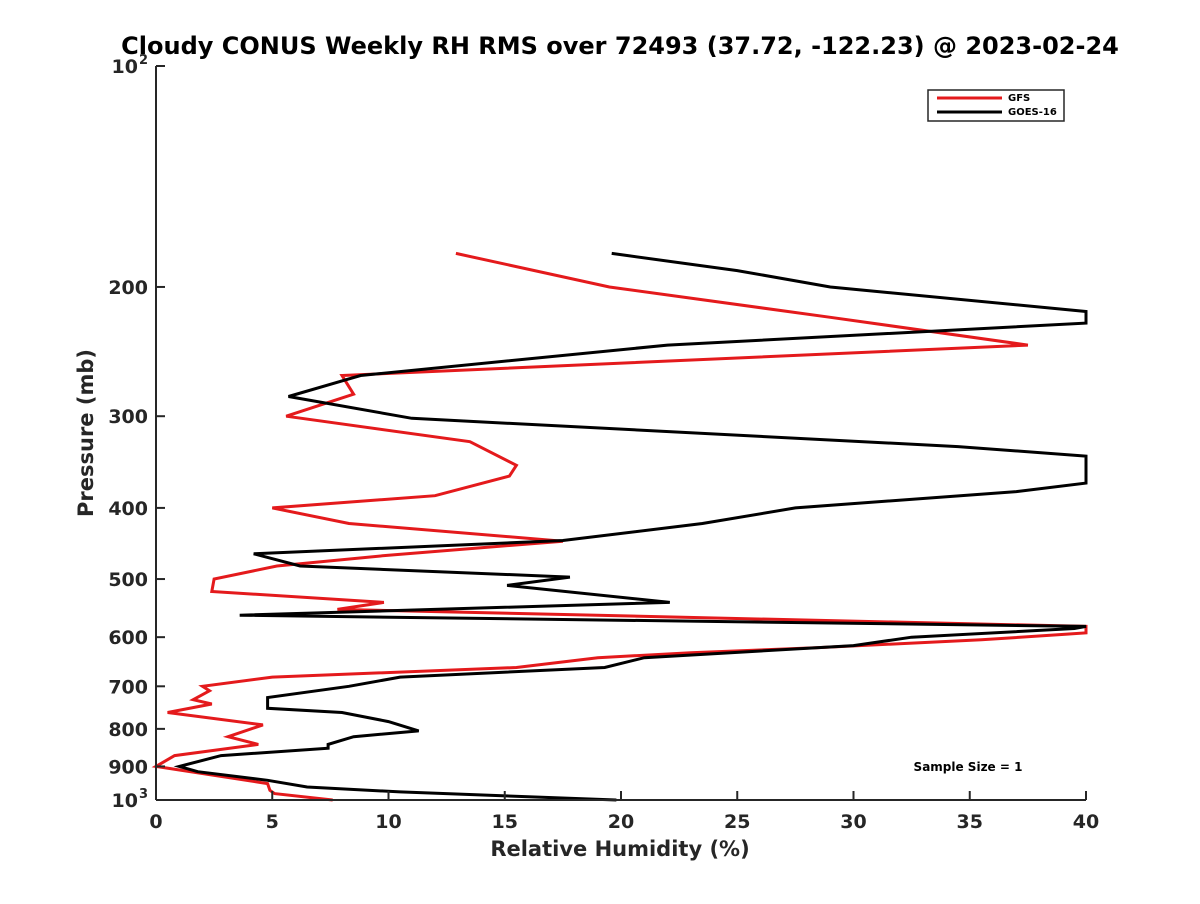  What do you see at coordinates (128, 288) in the screenshot?
I see `y-tick-label: 200` at bounding box center [128, 288].